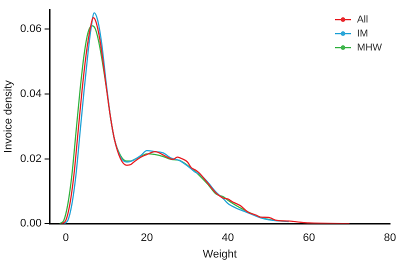 The width and height of the screenshot is (400, 261). What do you see at coordinates (228, 238) in the screenshot?
I see `x-tick-label: 40` at bounding box center [228, 238].